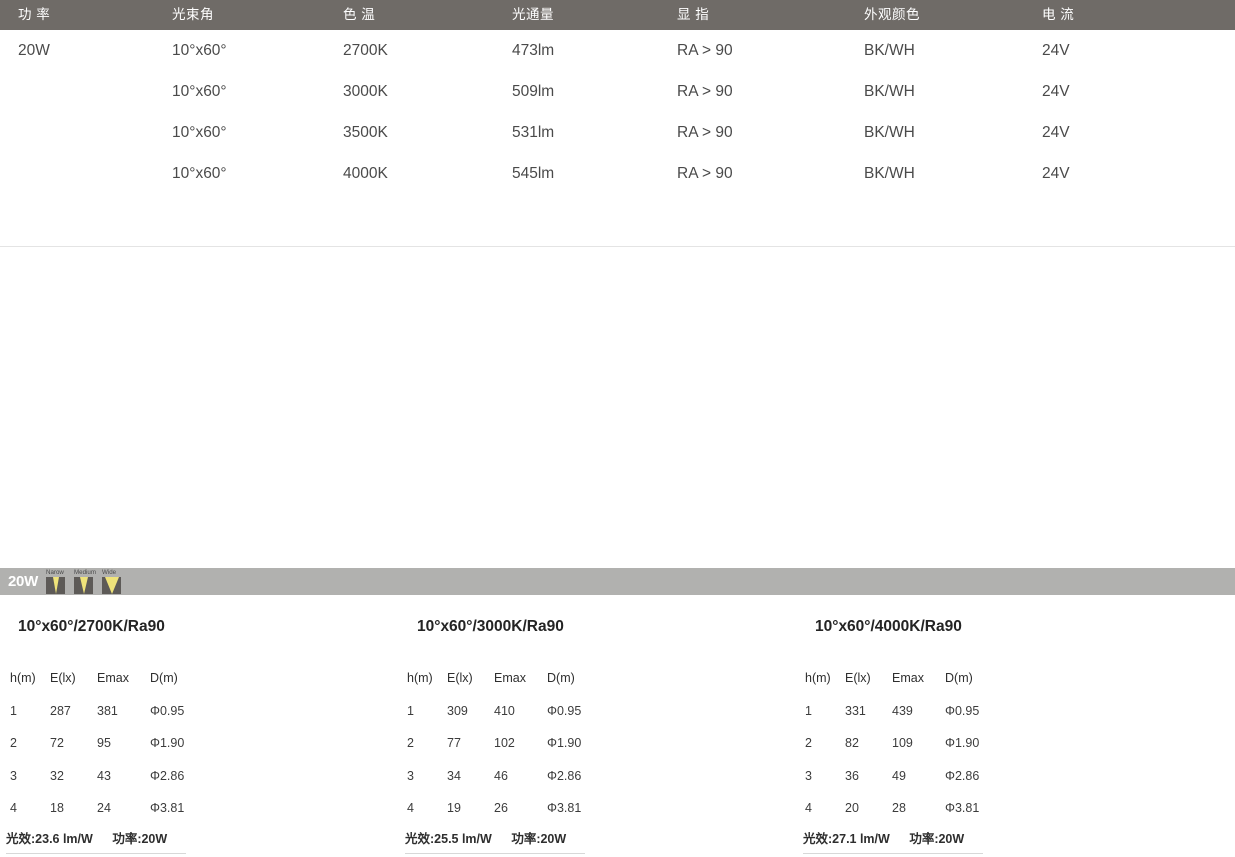 The width and height of the screenshot is (1235, 857). Describe the element at coordinates (993, 813) in the screenshot. I see `table-row: 4 20 28 Φ3.81` at that location.